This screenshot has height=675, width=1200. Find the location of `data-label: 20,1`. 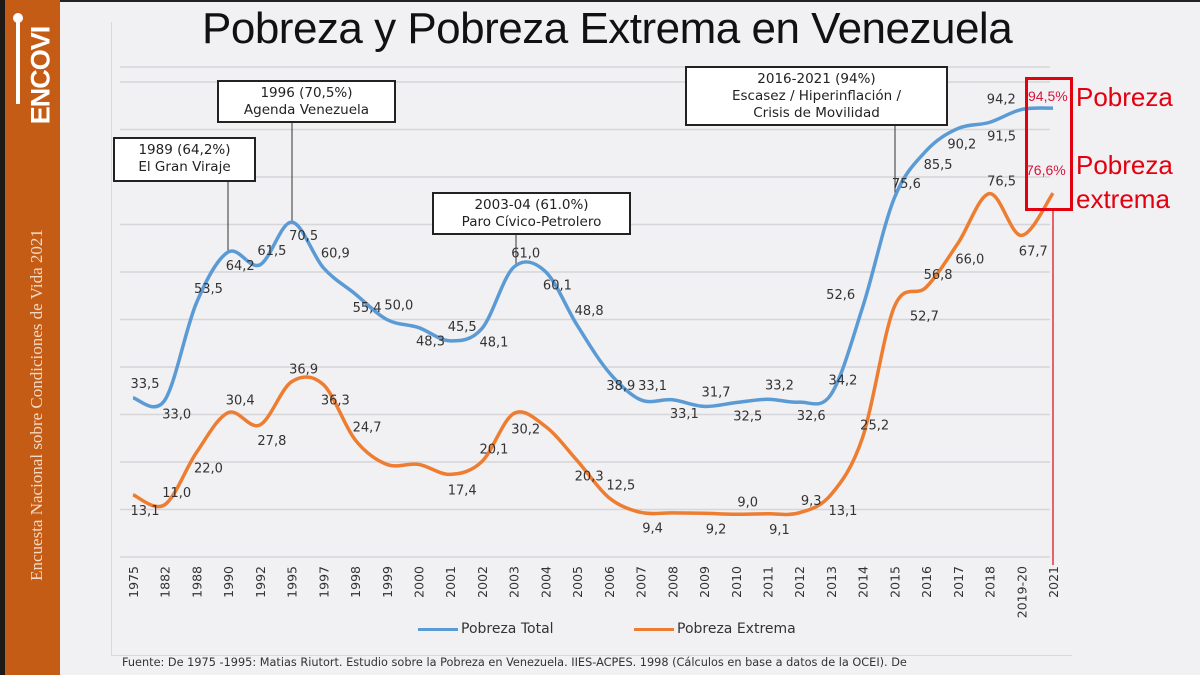

data-label: 20,1 is located at coordinates (493, 450).